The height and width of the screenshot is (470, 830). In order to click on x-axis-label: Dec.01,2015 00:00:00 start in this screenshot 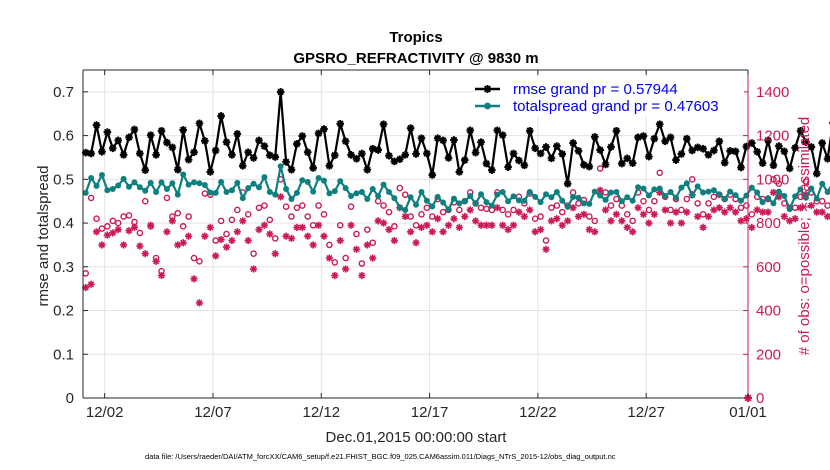, I will do `click(417, 437)`.